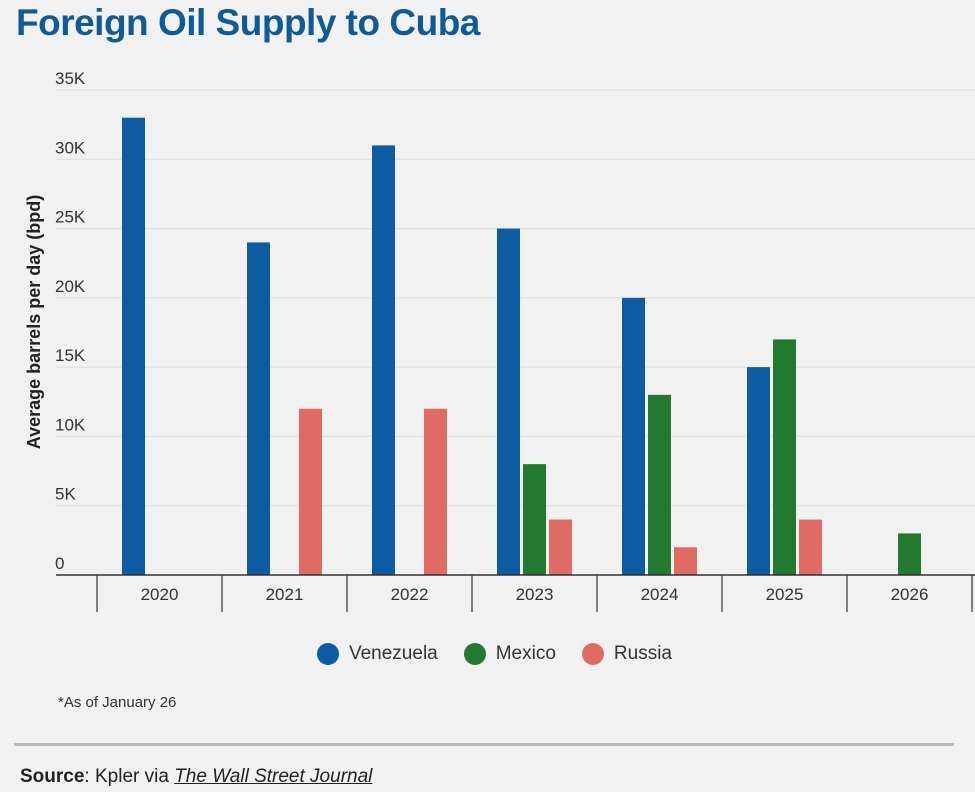 The image size is (975, 792). I want to click on legend-label: Mexico, so click(525, 653).